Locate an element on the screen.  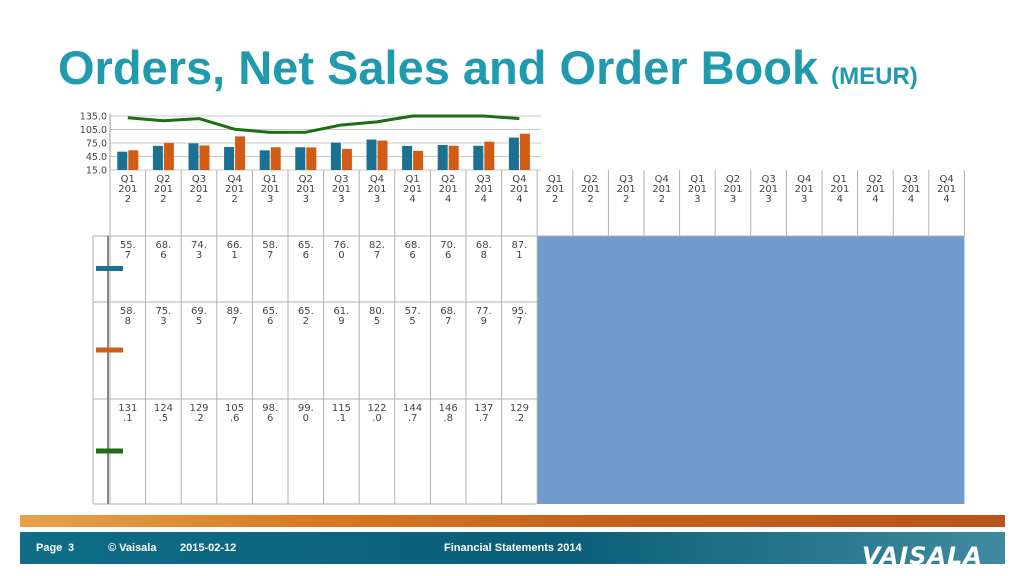
orders-value-label: 55. is located at coordinates (128, 245).